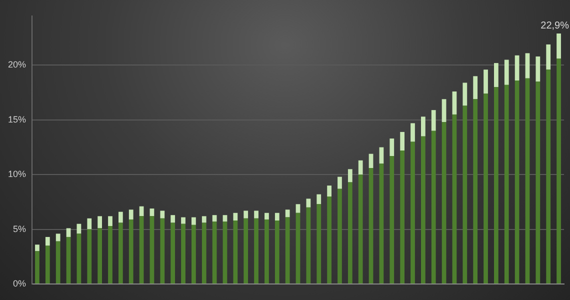 The height and width of the screenshot is (300, 570). I want to click on y-tick-label: 5%, so click(19, 229).